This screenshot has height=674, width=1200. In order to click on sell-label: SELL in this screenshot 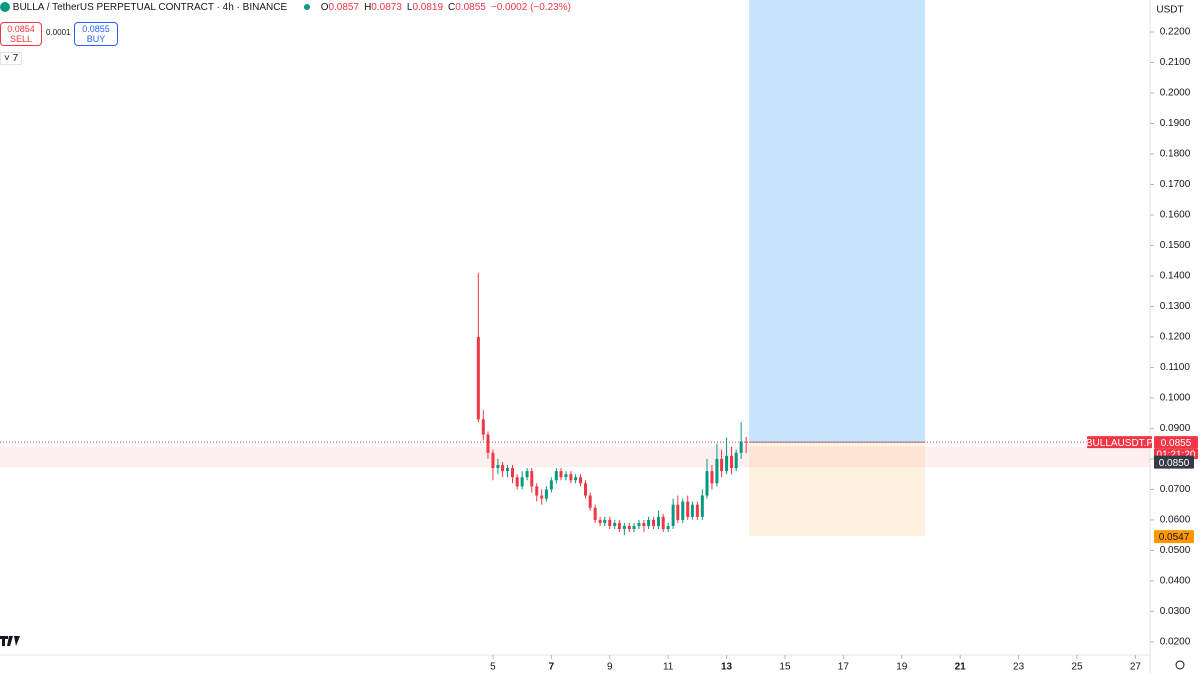, I will do `click(21, 39)`.